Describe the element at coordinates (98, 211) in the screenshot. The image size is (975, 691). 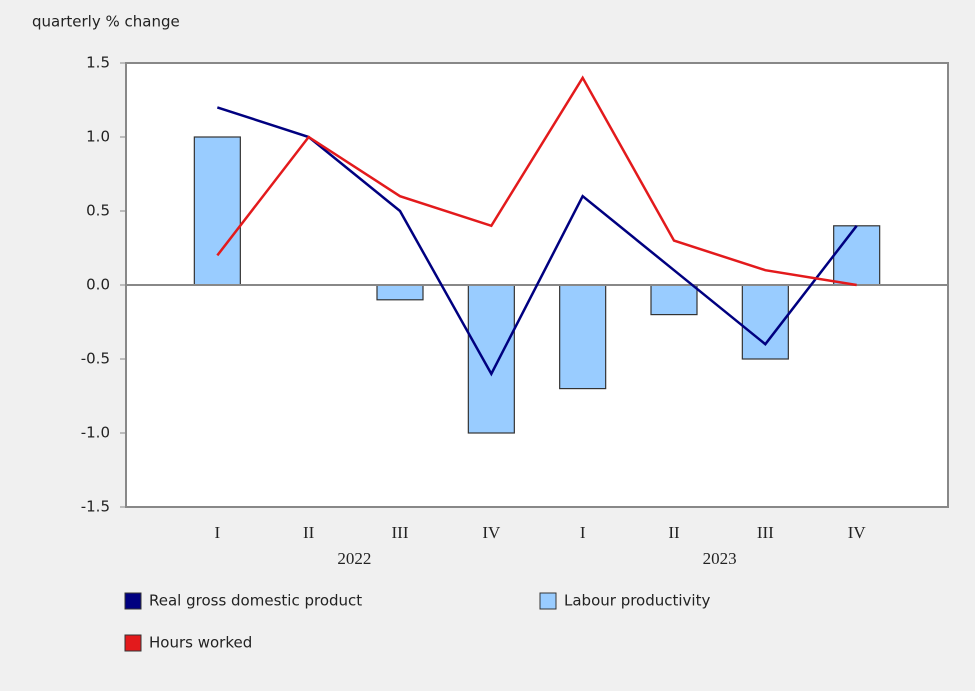
I see `y-tick-label: 0.5` at that location.